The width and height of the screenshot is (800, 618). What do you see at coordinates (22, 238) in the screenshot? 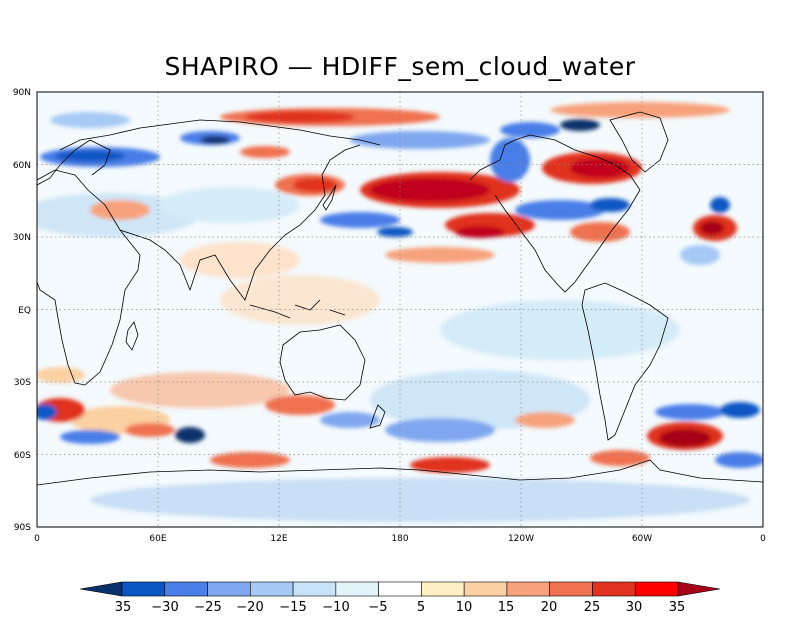
I see `lat-label-30n: 30N` at bounding box center [22, 238].